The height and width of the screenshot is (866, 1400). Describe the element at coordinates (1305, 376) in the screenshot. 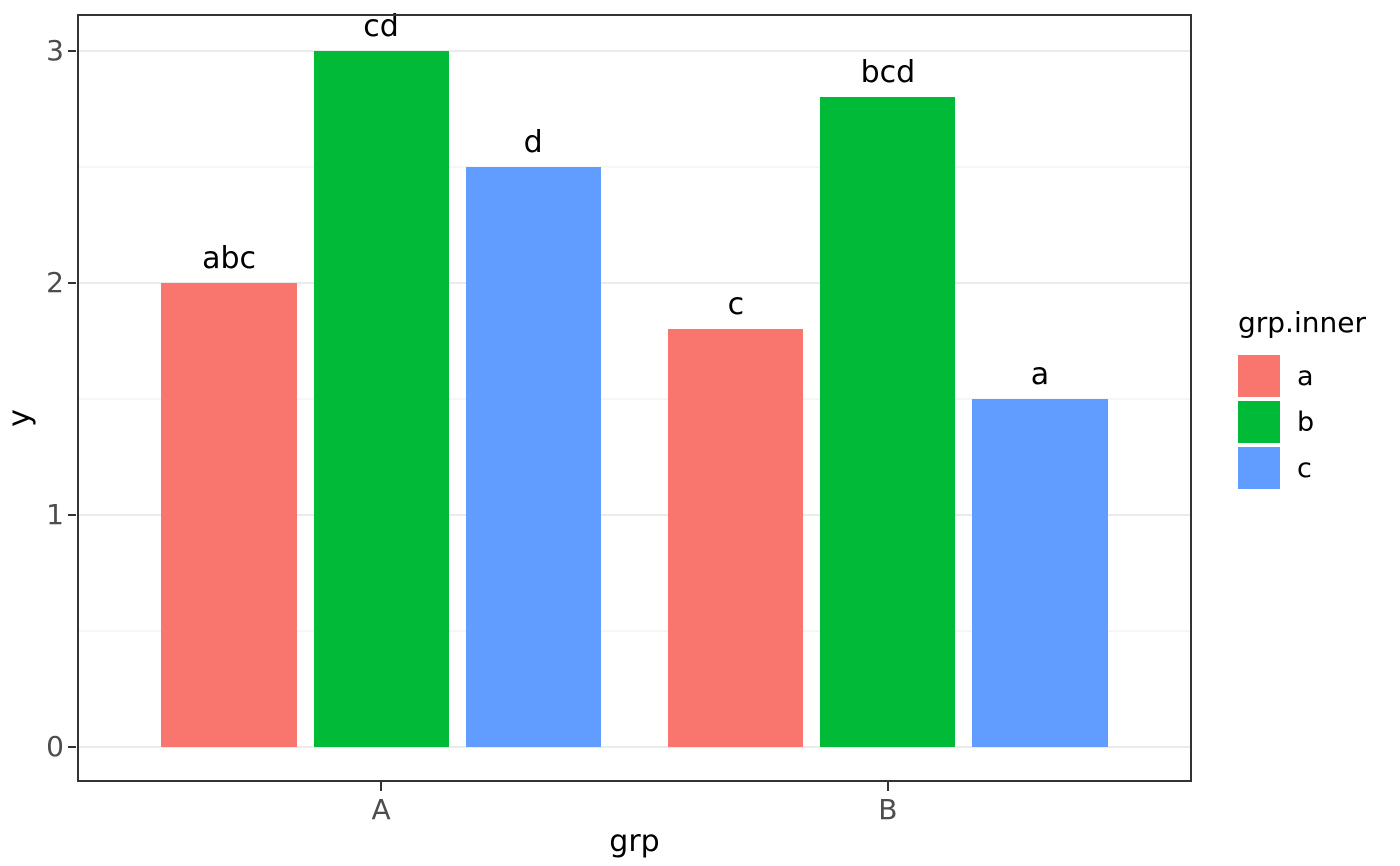

I see `legend-key-label: a` at that location.